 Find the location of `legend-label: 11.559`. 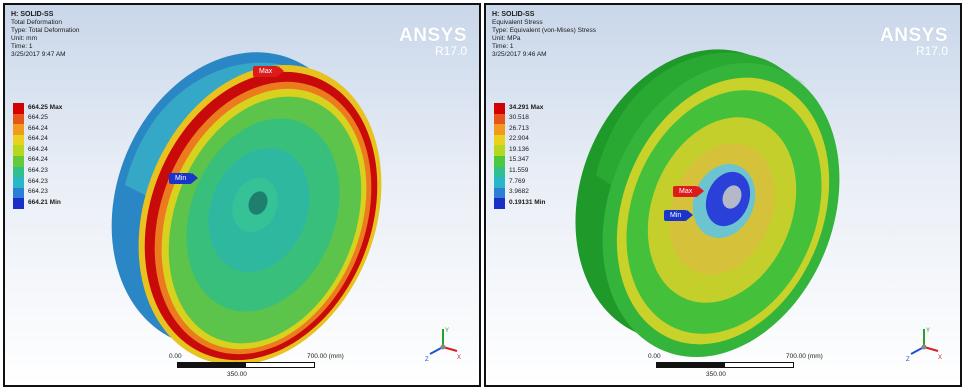

legend-label: 11.559 is located at coordinates (519, 171).